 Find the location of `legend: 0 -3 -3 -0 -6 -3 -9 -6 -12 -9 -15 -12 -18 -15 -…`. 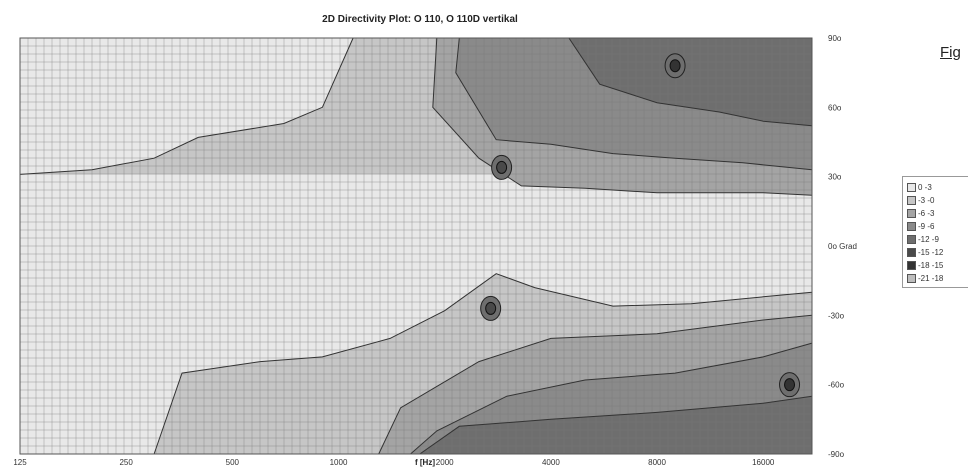

legend: 0 -3 -3 -0 -6 -3 -9 -6 -12 -9 -15 -12 -18 -15 -… is located at coordinates (935, 232).